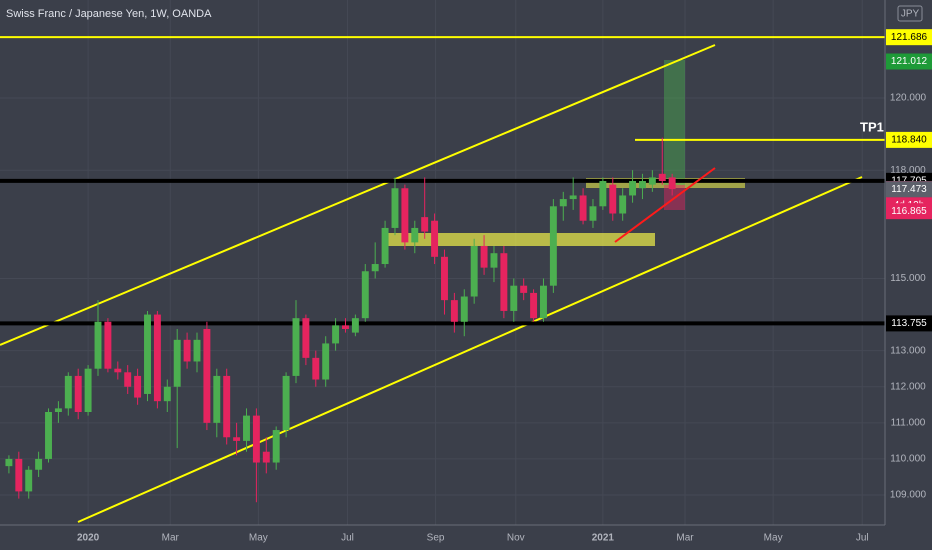 This screenshot has height=550, width=932. What do you see at coordinates (908, 170) in the screenshot?
I see `y-tick-label: 118.000` at bounding box center [908, 170].